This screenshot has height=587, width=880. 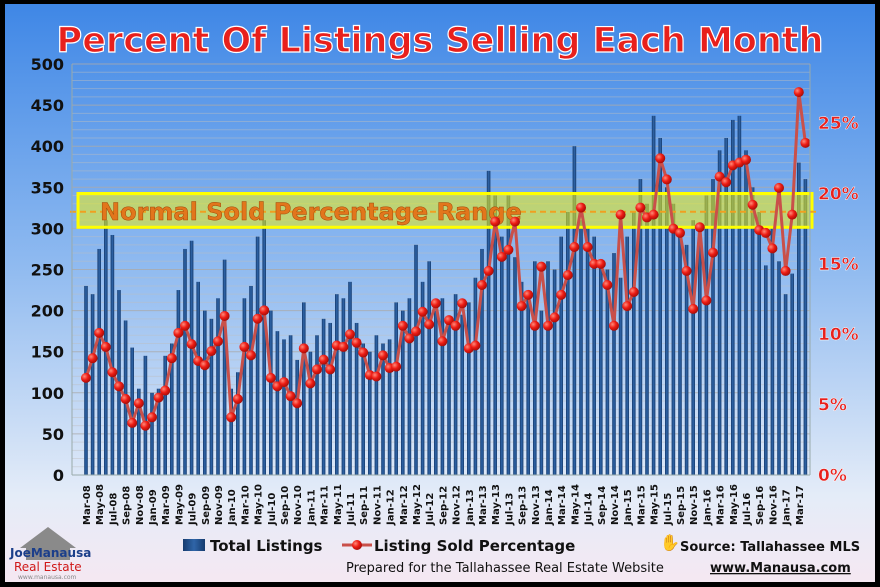 What do you see at coordinates (838, 265) in the screenshot?
I see `right-axis-tick-label: 15%` at bounding box center [838, 265].